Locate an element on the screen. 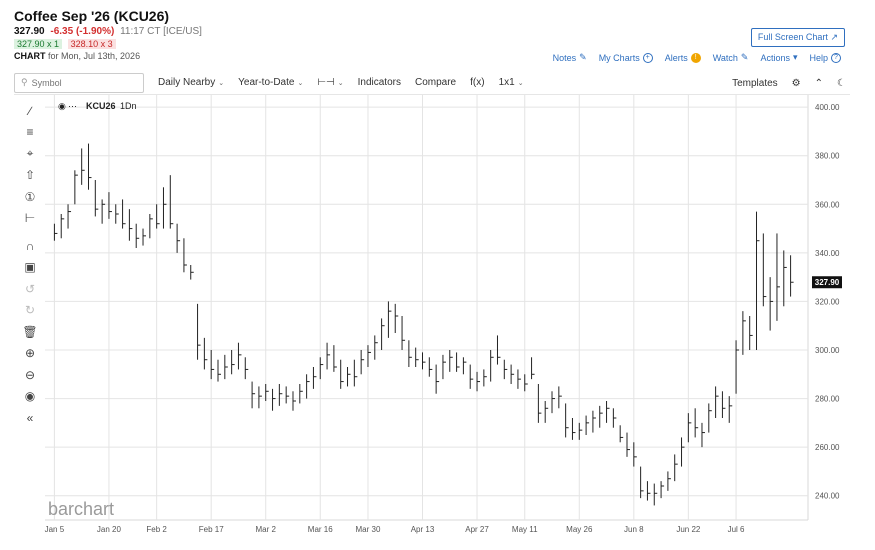  price-change: -6.35 (-1.90%) is located at coordinates (82, 31).